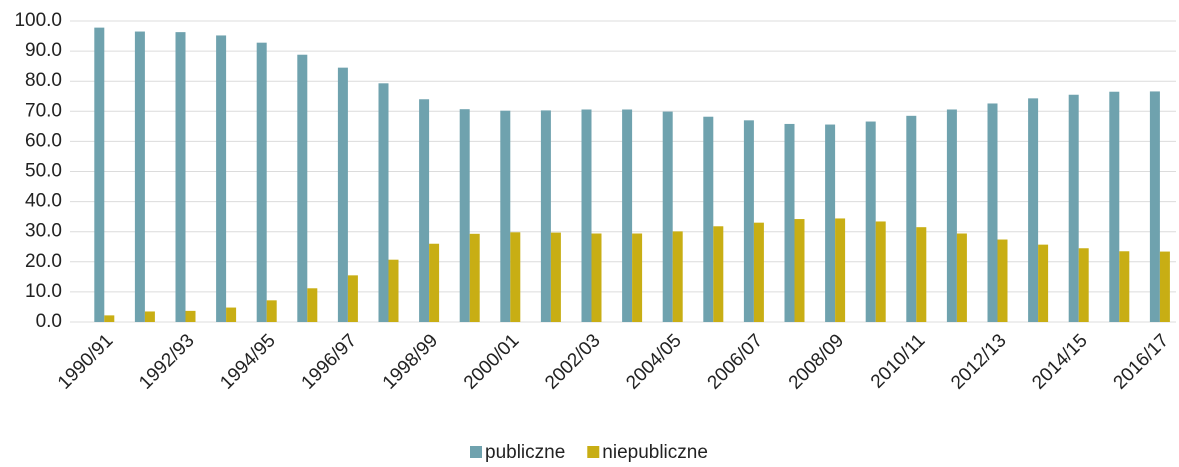 This screenshot has height=467, width=1179. What do you see at coordinates (43, 80) in the screenshot?
I see `y-tick-label: 80.0` at bounding box center [43, 80].